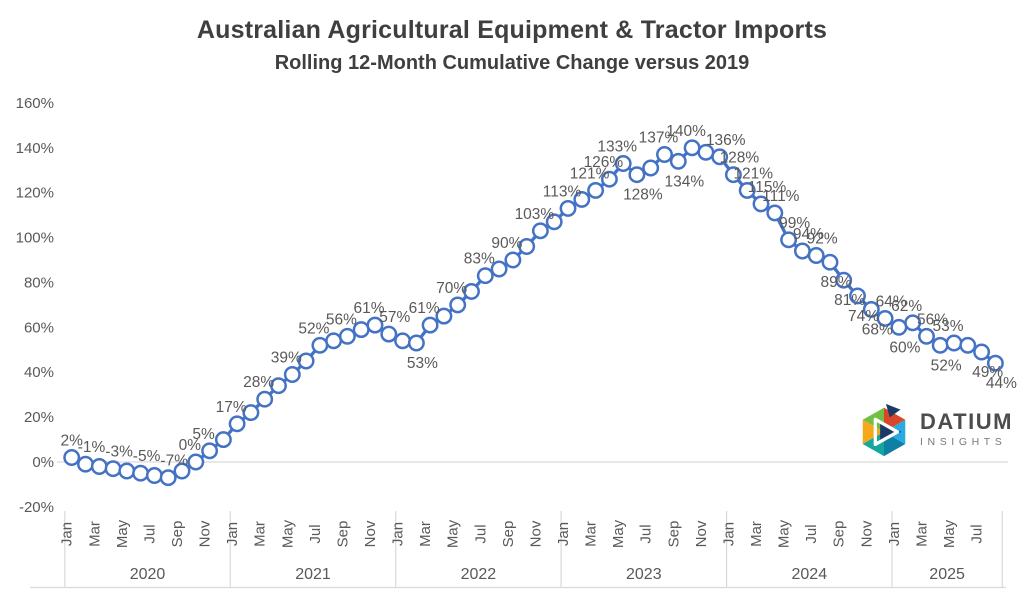 This screenshot has width=1024, height=598. I want to click on data-point-label: 89%, so click(835, 282).